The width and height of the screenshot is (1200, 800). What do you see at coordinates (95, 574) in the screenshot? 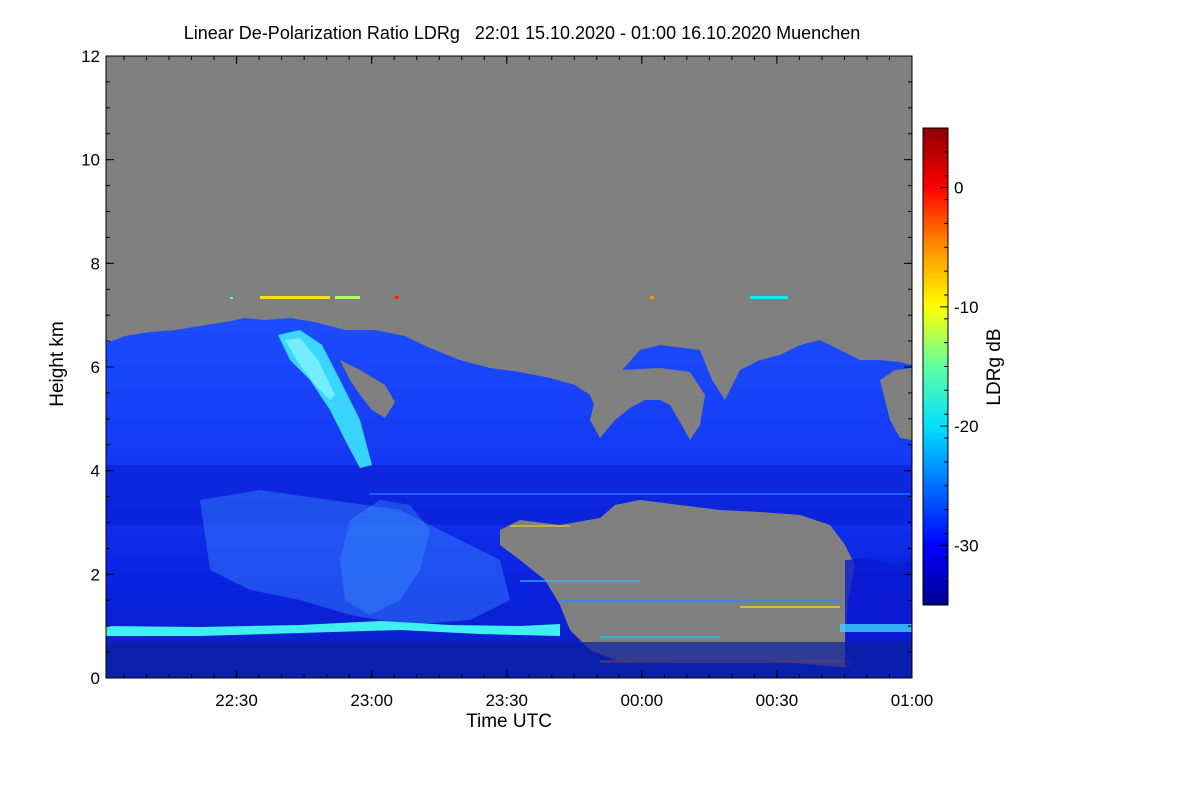
I see `y-tick-label: 2` at bounding box center [95, 574].